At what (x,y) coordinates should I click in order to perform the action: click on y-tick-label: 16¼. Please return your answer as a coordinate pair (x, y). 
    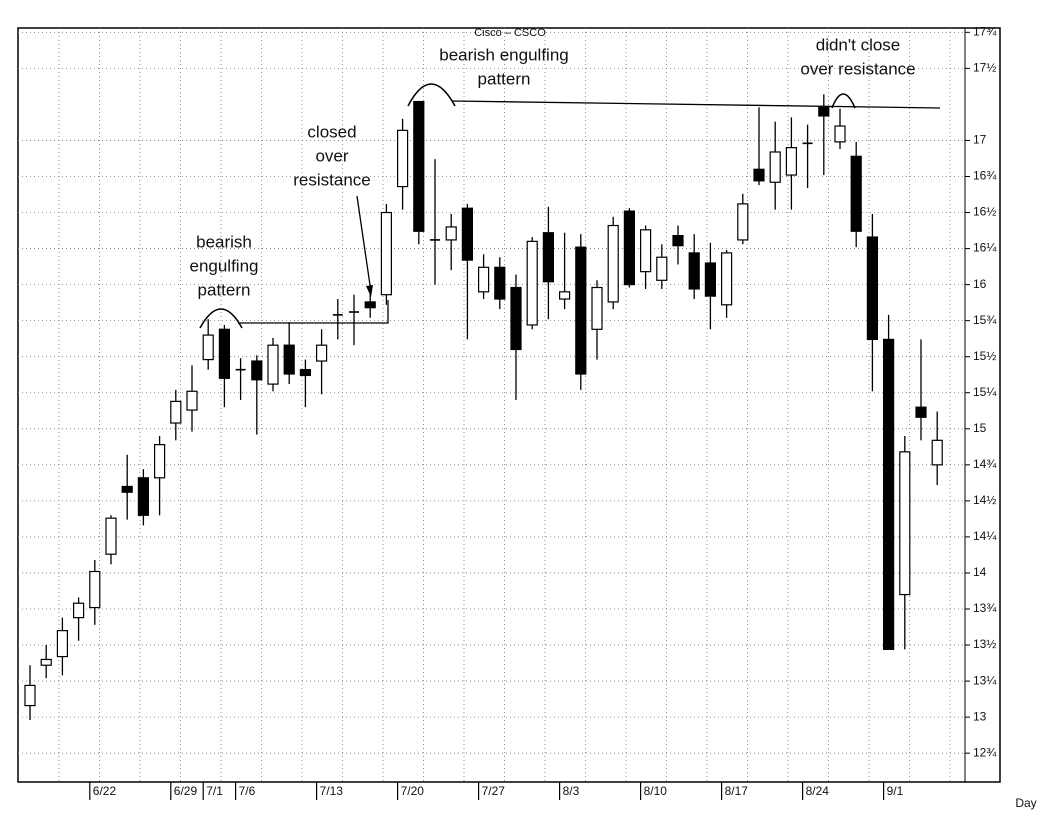
    Looking at the image, I should click on (985, 248).